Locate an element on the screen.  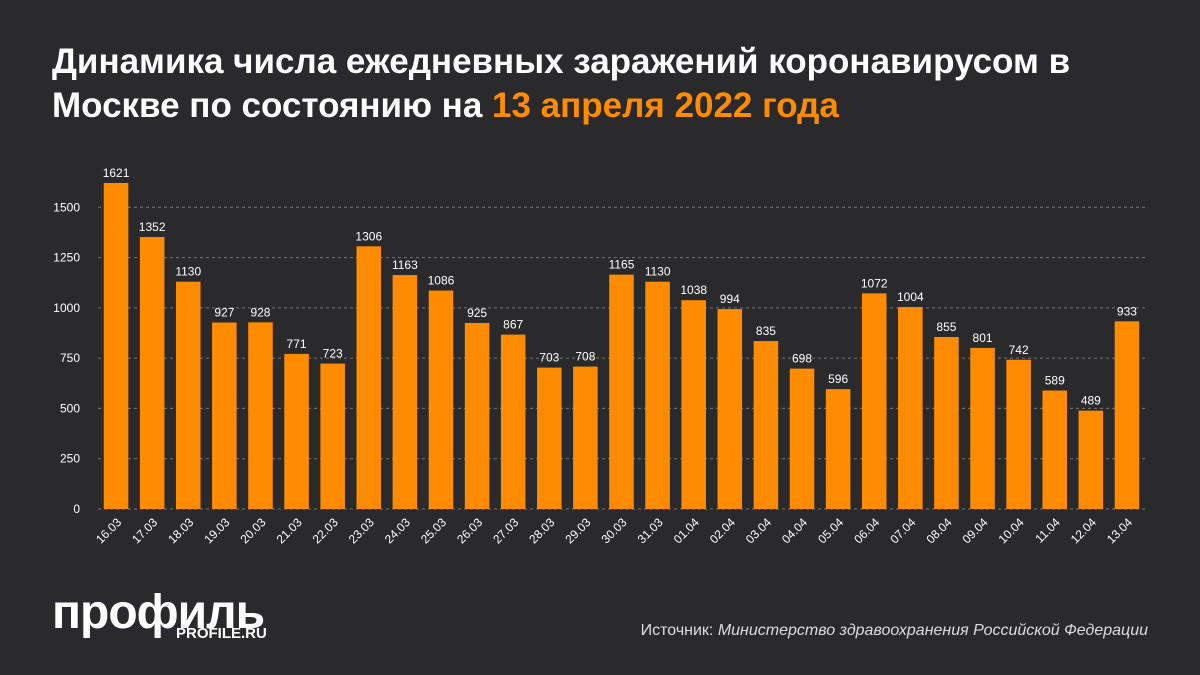
value-label: 723 is located at coordinates (333, 354).